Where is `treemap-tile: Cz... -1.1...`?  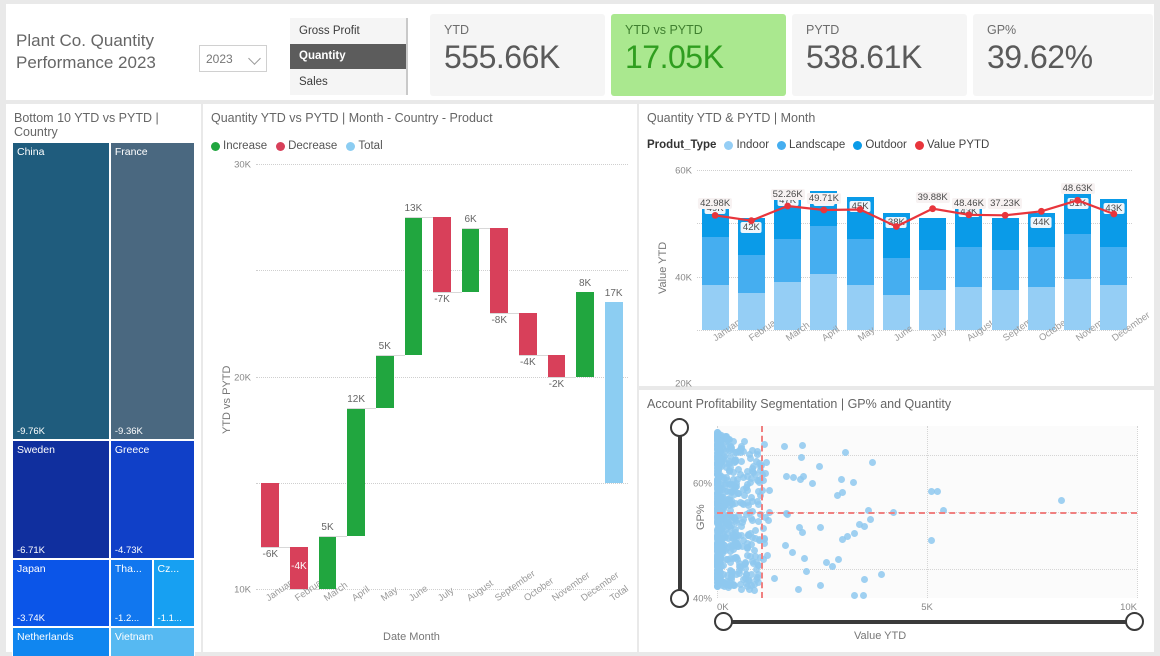 treemap-tile: Cz... -1.1... is located at coordinates (173, 593).